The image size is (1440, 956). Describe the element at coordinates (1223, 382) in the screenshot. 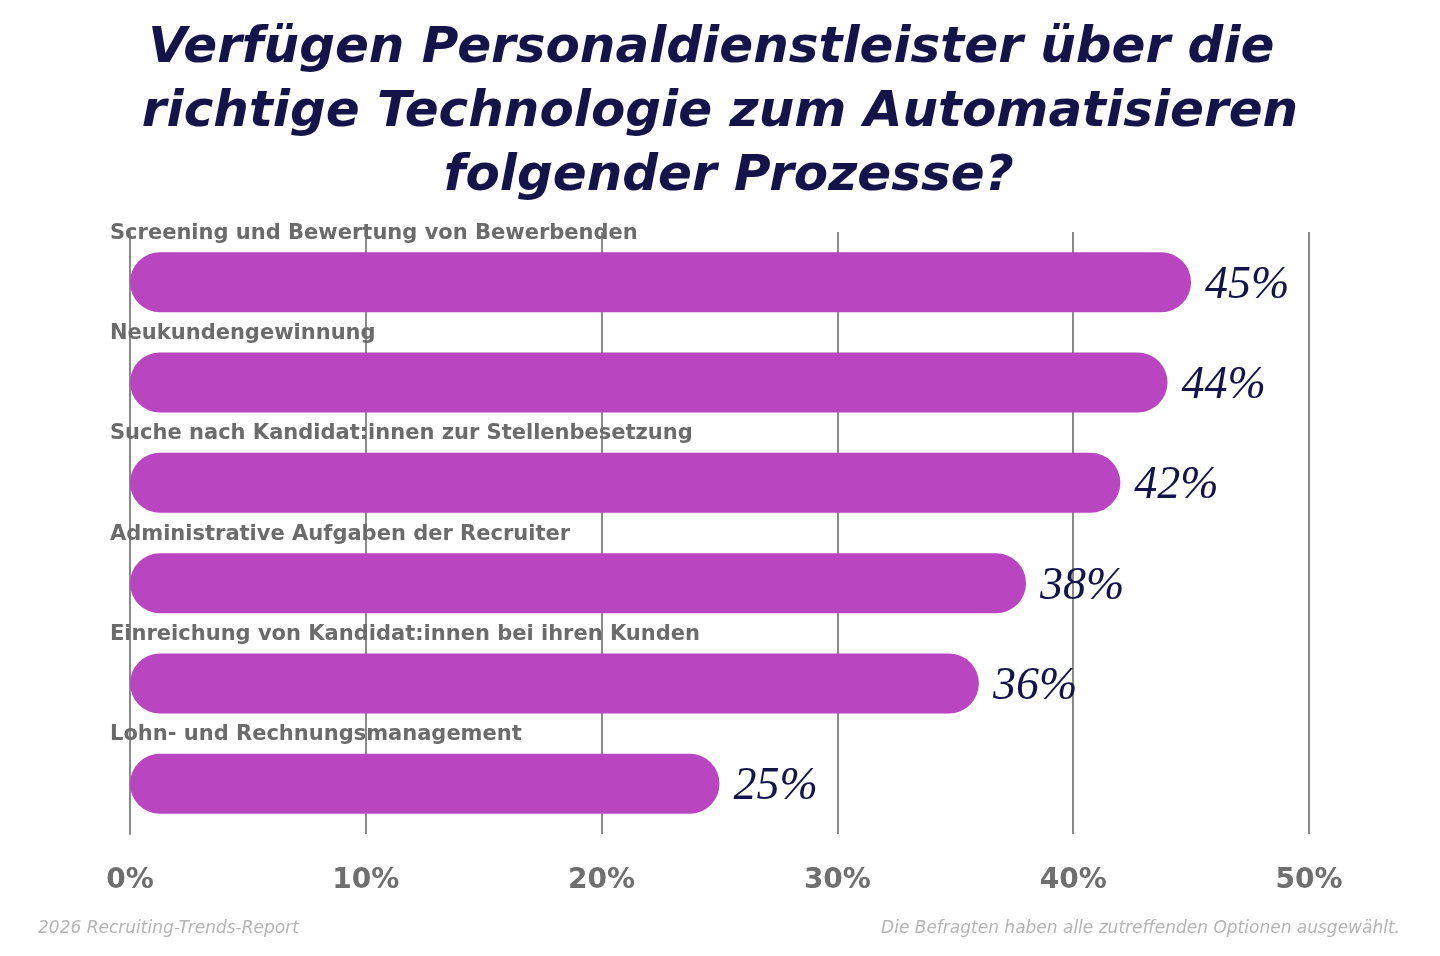

I see `data-label: 44%` at that location.